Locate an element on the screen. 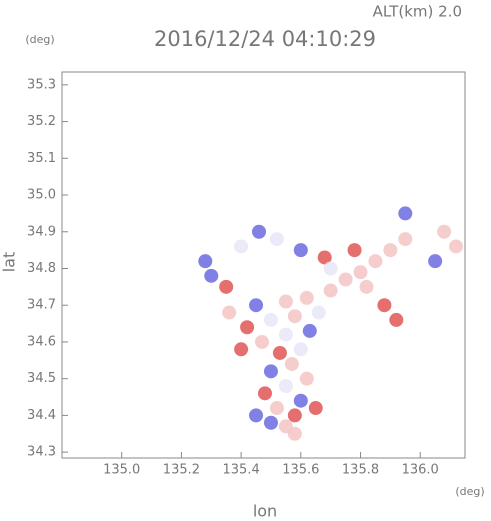  y-tick-label: 34.4 is located at coordinates (41, 415).